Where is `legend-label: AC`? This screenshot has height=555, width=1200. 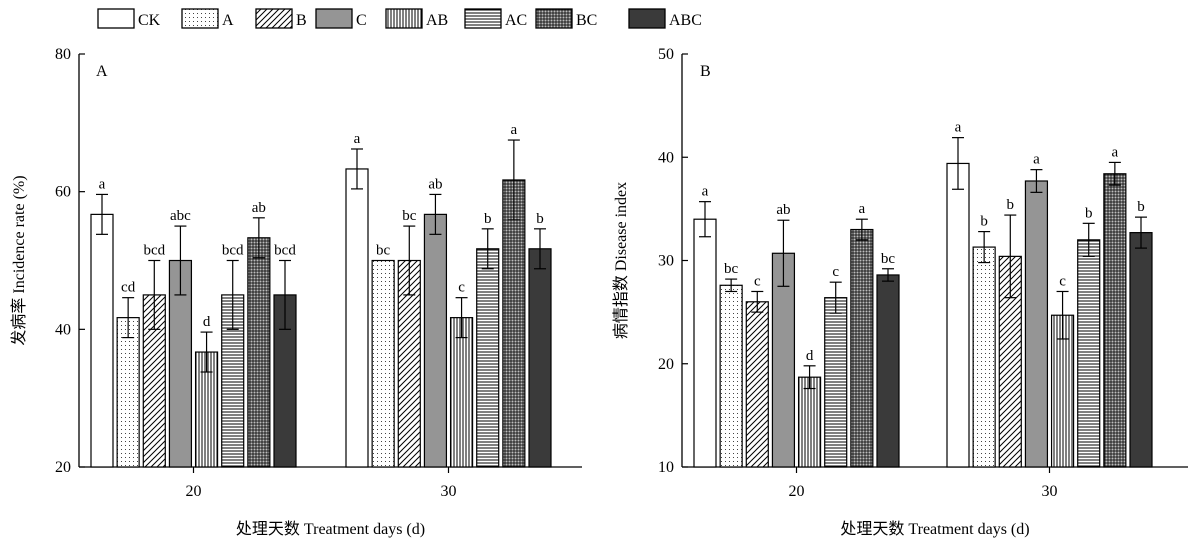
legend-label: AC is located at coordinates (516, 20).